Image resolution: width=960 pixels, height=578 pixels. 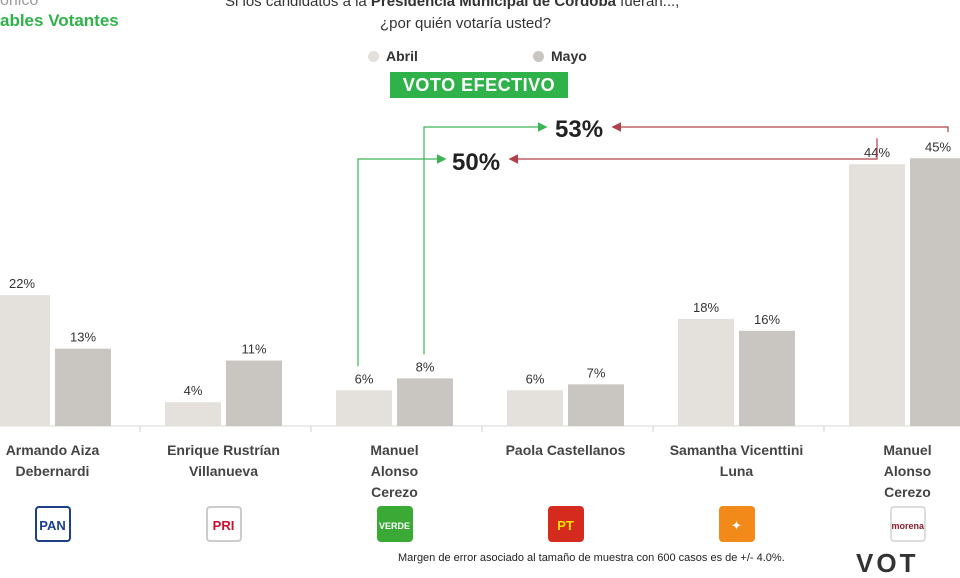 What do you see at coordinates (22, 283) in the screenshot?
I see `value-label-abril-0: 22%` at bounding box center [22, 283].